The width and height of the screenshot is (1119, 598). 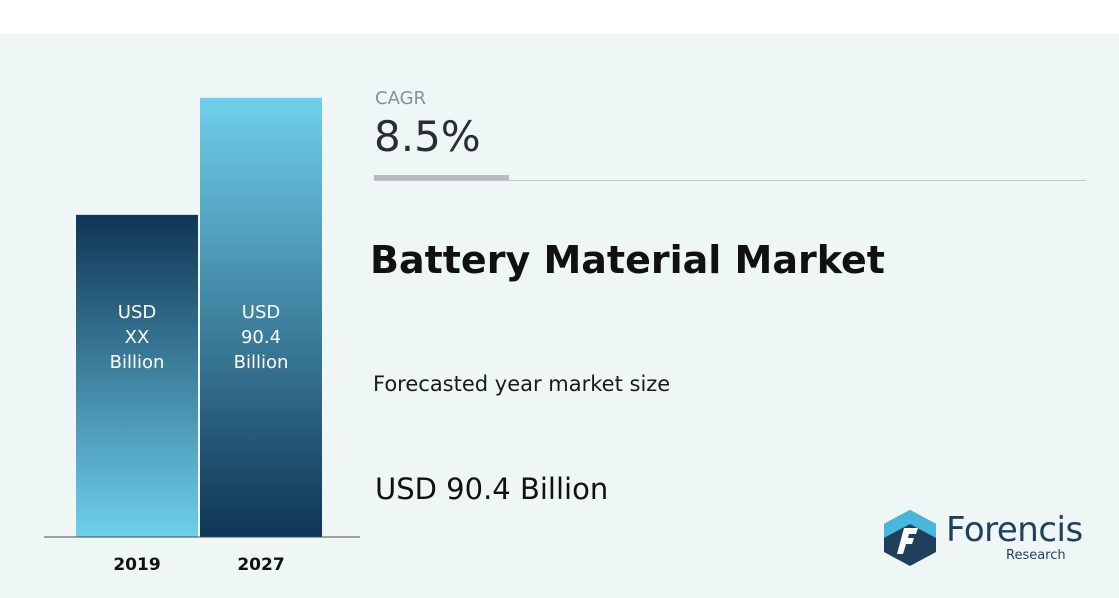 I want to click on cagr-value: 8.5%, so click(x=427, y=136).